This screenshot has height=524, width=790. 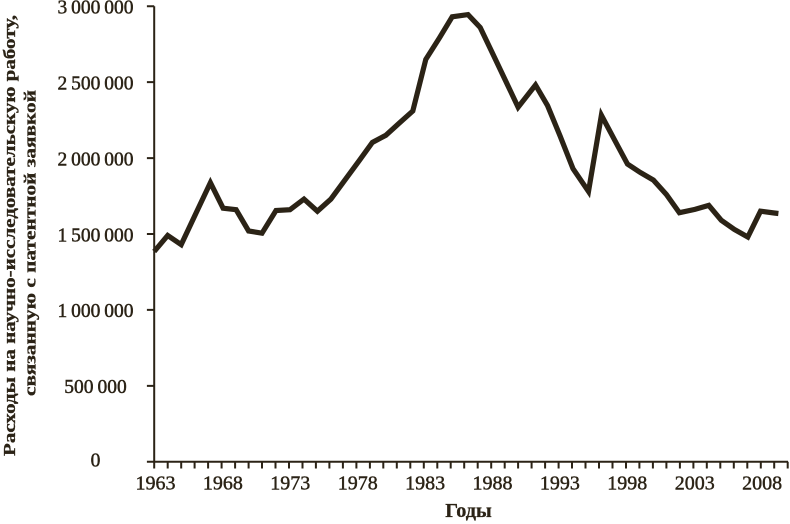 What do you see at coordinates (95, 311) in the screenshot?
I see `svg-text: 1 000 000` at bounding box center [95, 311].